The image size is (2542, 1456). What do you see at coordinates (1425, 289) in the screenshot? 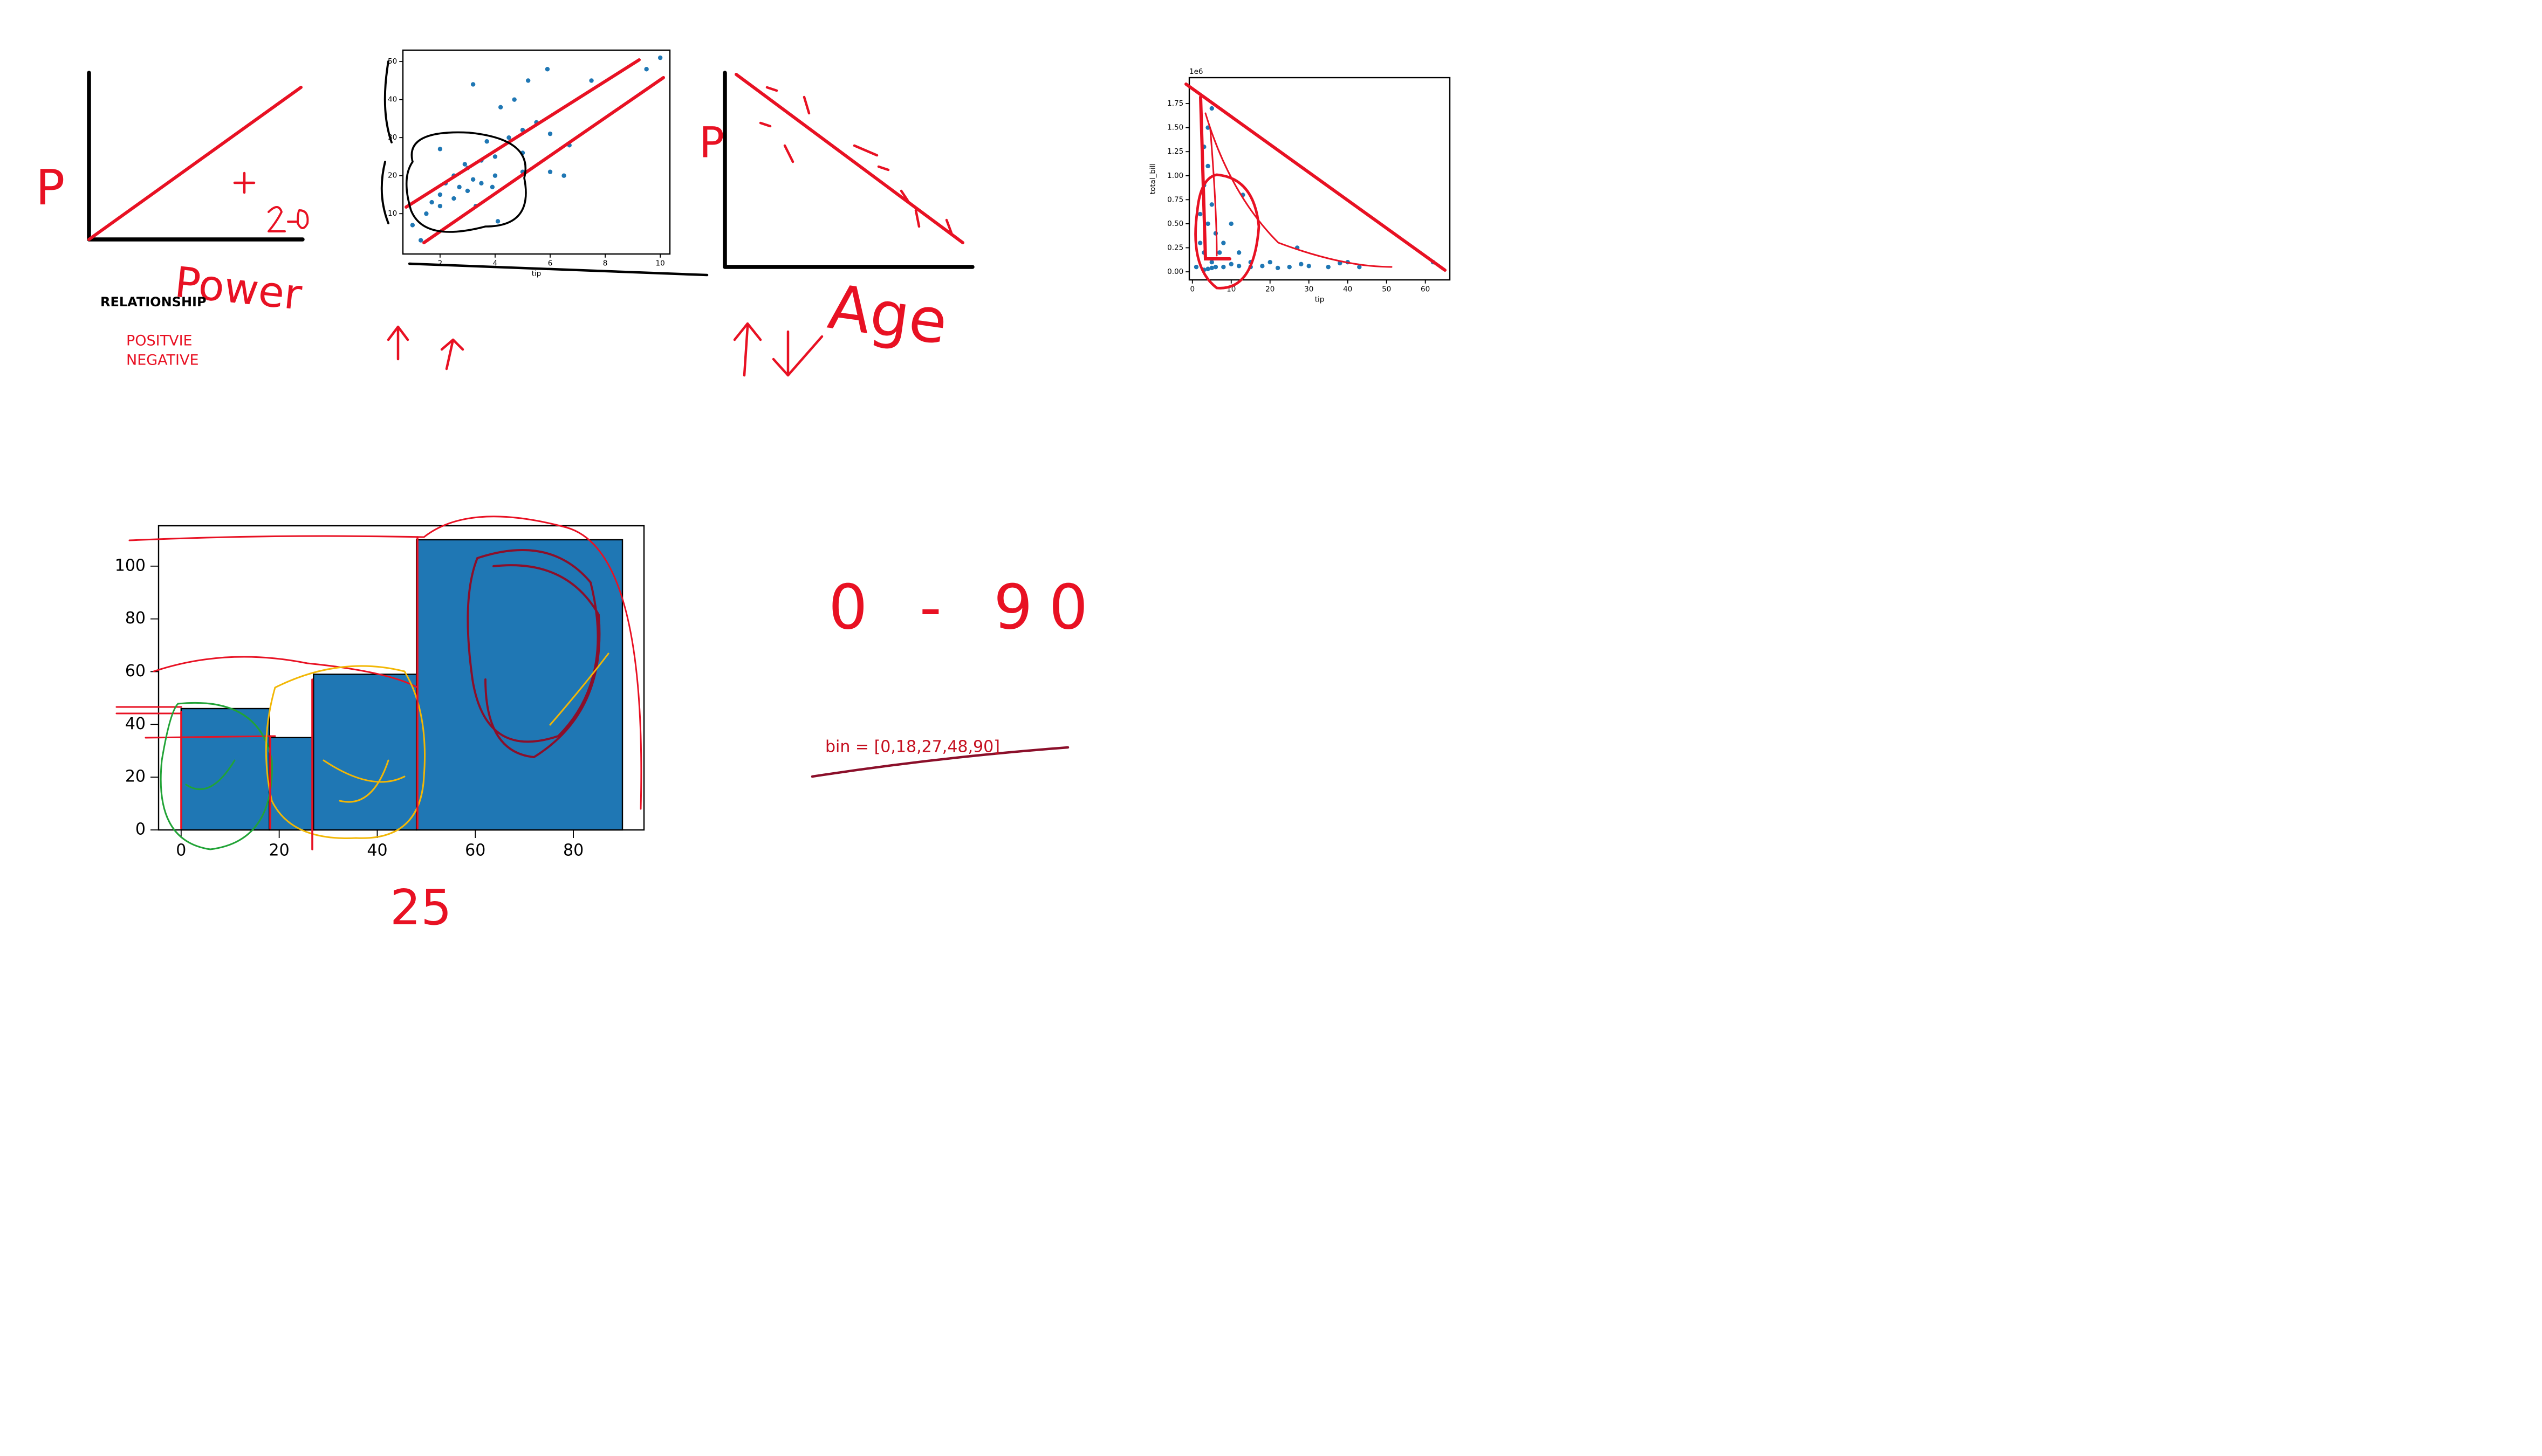
I see `x-tick-label: 60` at bounding box center [1425, 289].